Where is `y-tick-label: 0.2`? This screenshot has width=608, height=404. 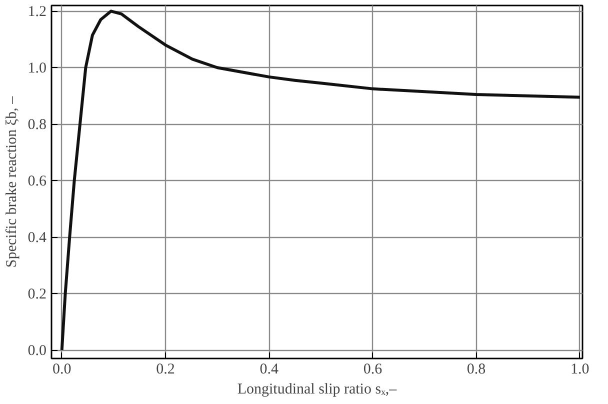
y-tick-label: 0.2 is located at coordinates (37, 294).